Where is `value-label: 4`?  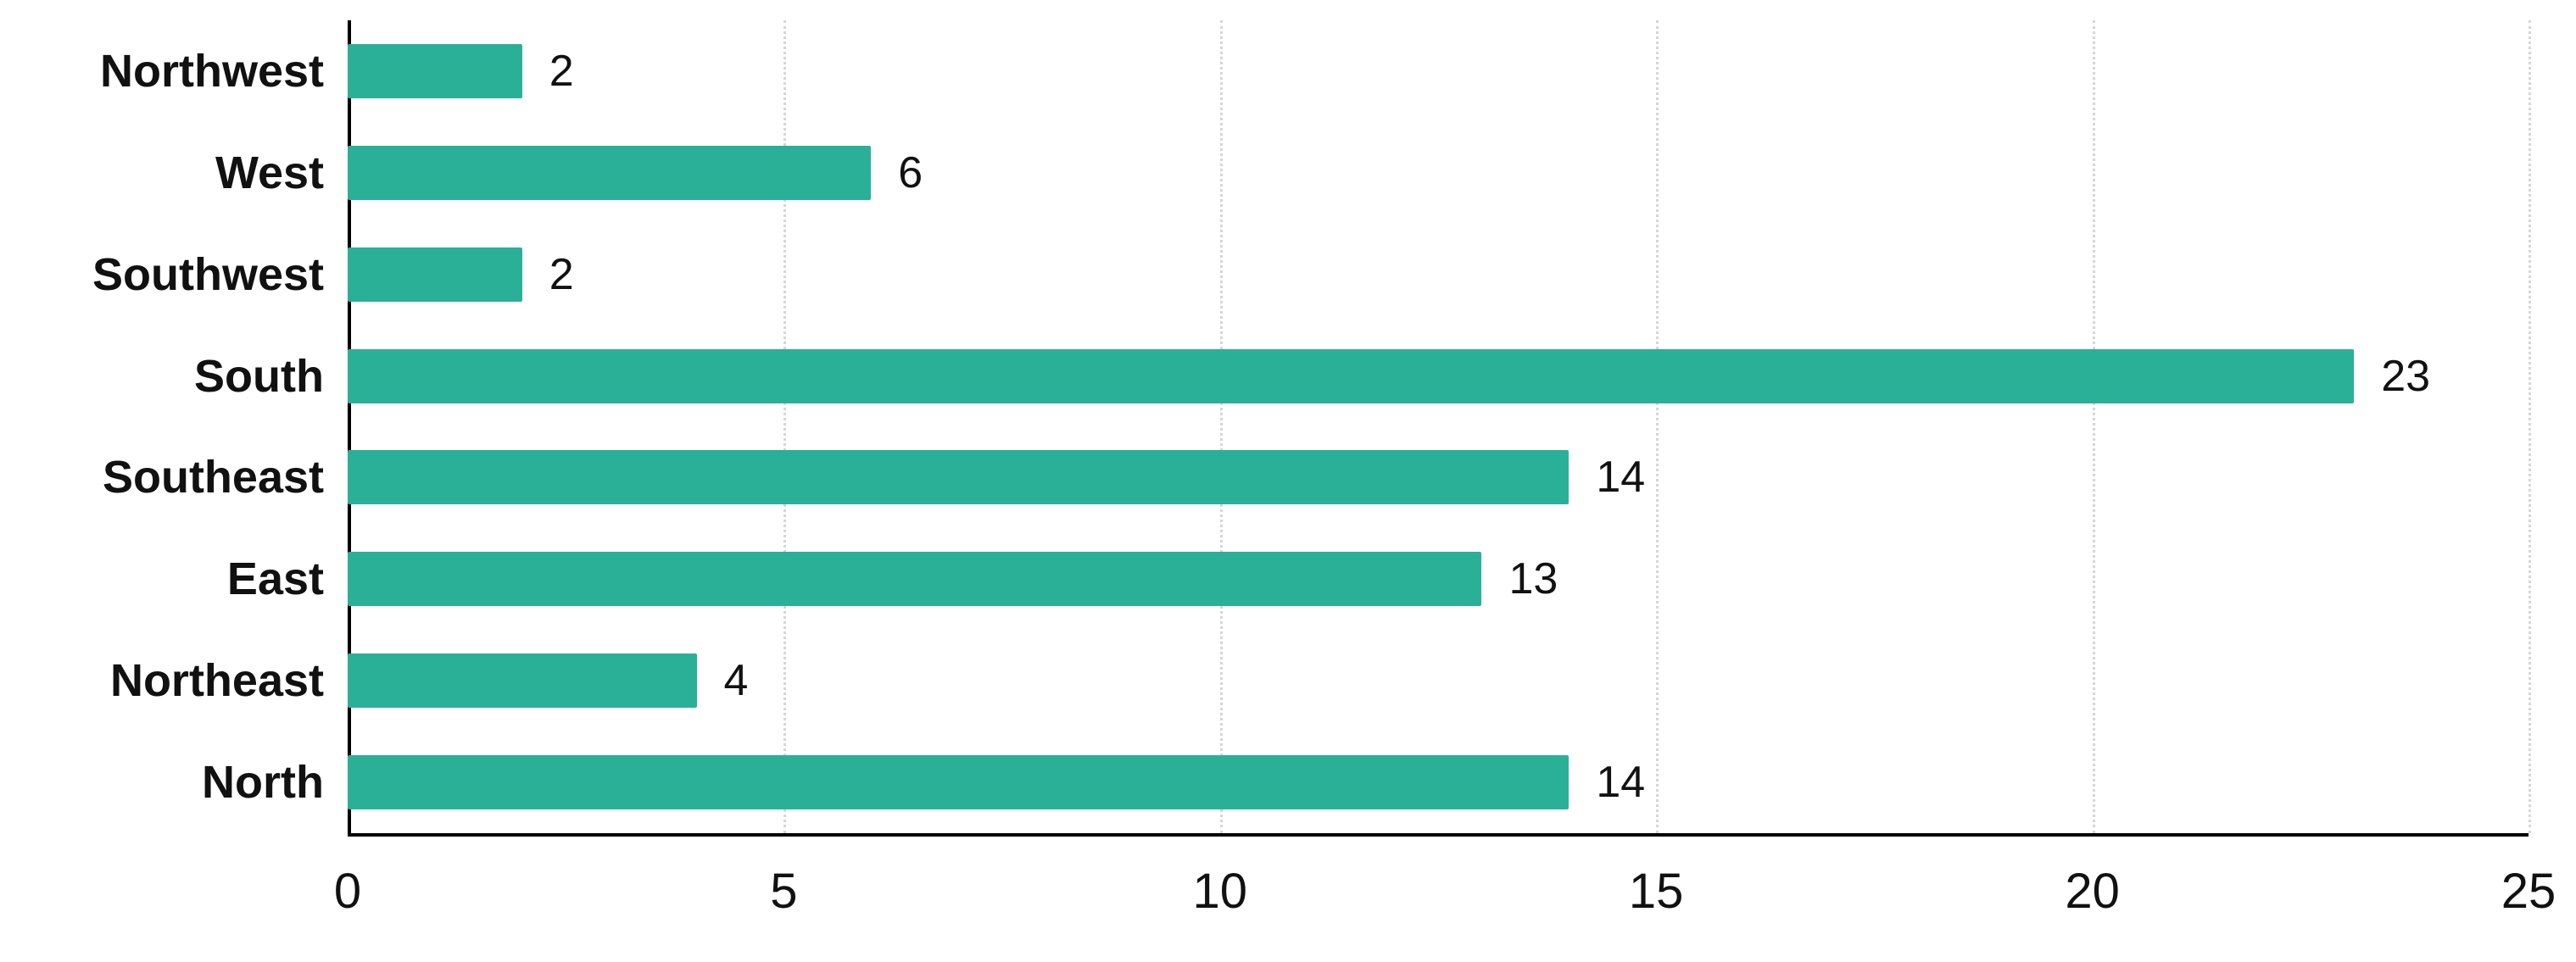 value-label: 4 is located at coordinates (736, 681).